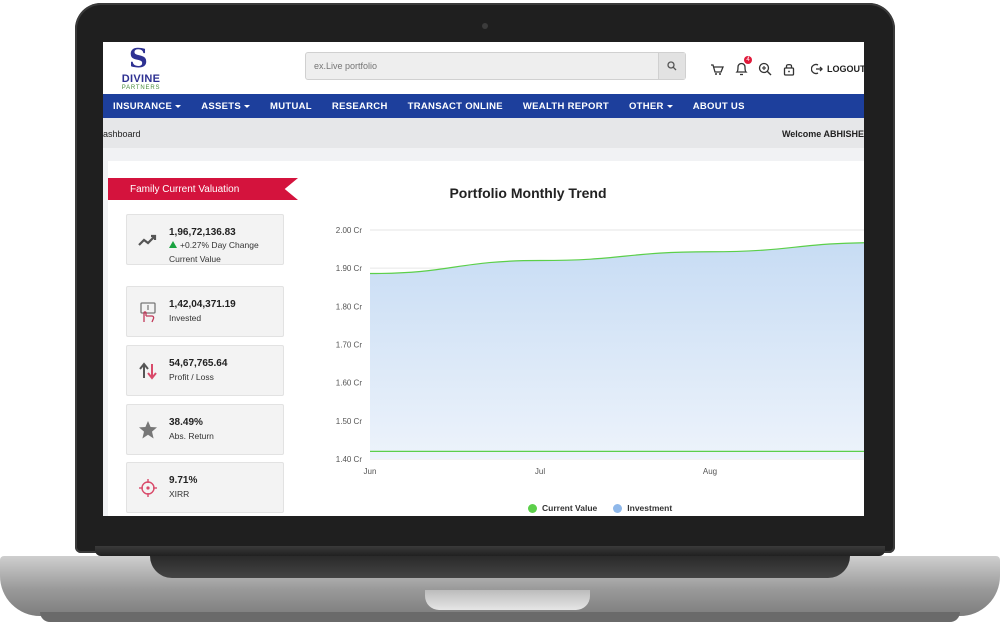  Describe the element at coordinates (349, 459) in the screenshot. I see `y-tick-label: 1.40 Cr` at that location.